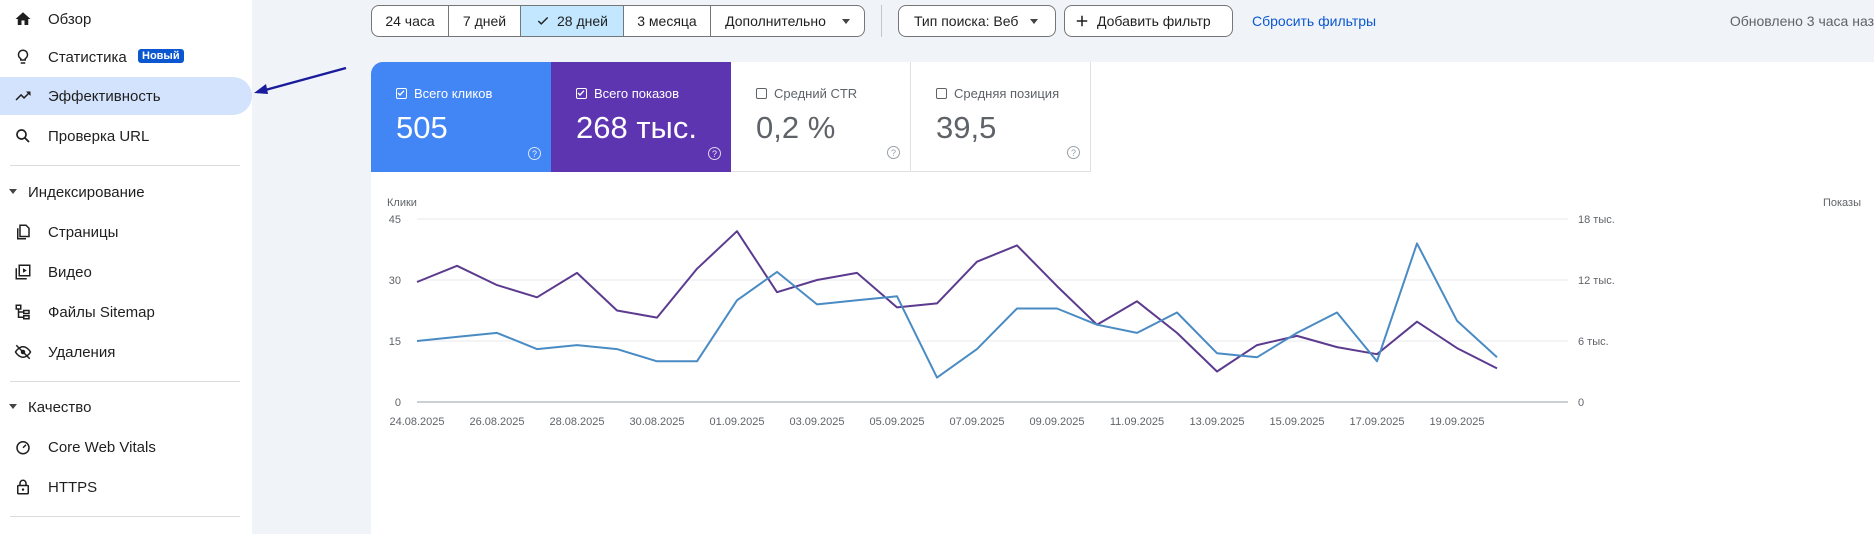 Image resolution: width=1874 pixels, height=534 pixels. What do you see at coordinates (1216, 422) in the screenshot?
I see `x-axis-tick: 13.09.2025` at bounding box center [1216, 422].